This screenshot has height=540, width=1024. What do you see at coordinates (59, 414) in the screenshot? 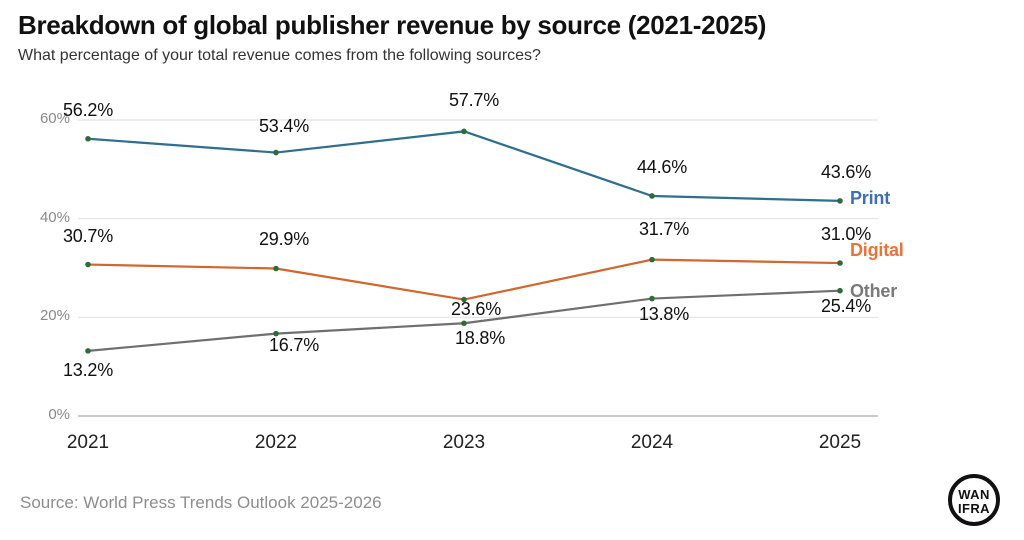
I see `y-axis-tick-label: 0%` at bounding box center [59, 414].